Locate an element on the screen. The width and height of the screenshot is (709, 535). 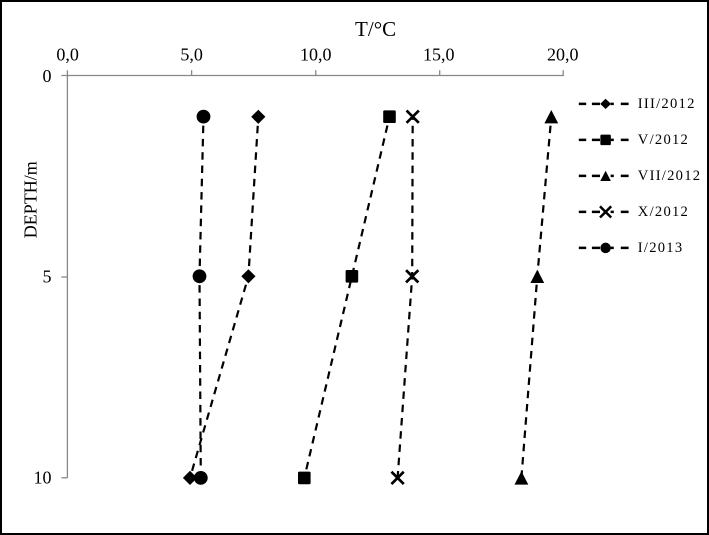
svg-text: DEPTH/m is located at coordinates (31, 199).